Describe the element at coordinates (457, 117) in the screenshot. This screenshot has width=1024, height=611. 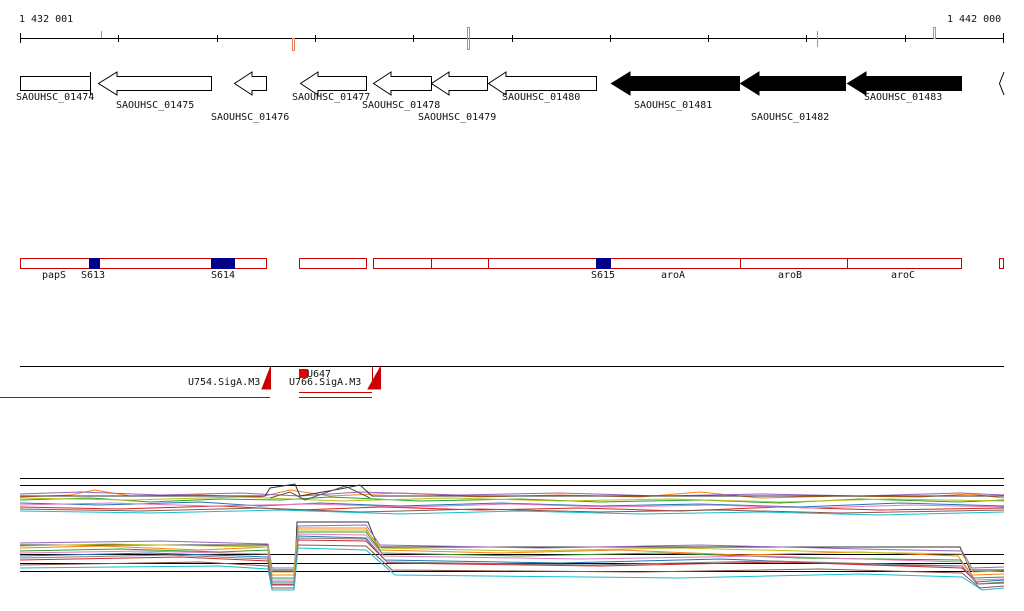
I see `gene-label: SAOUHSC_01479` at that location.